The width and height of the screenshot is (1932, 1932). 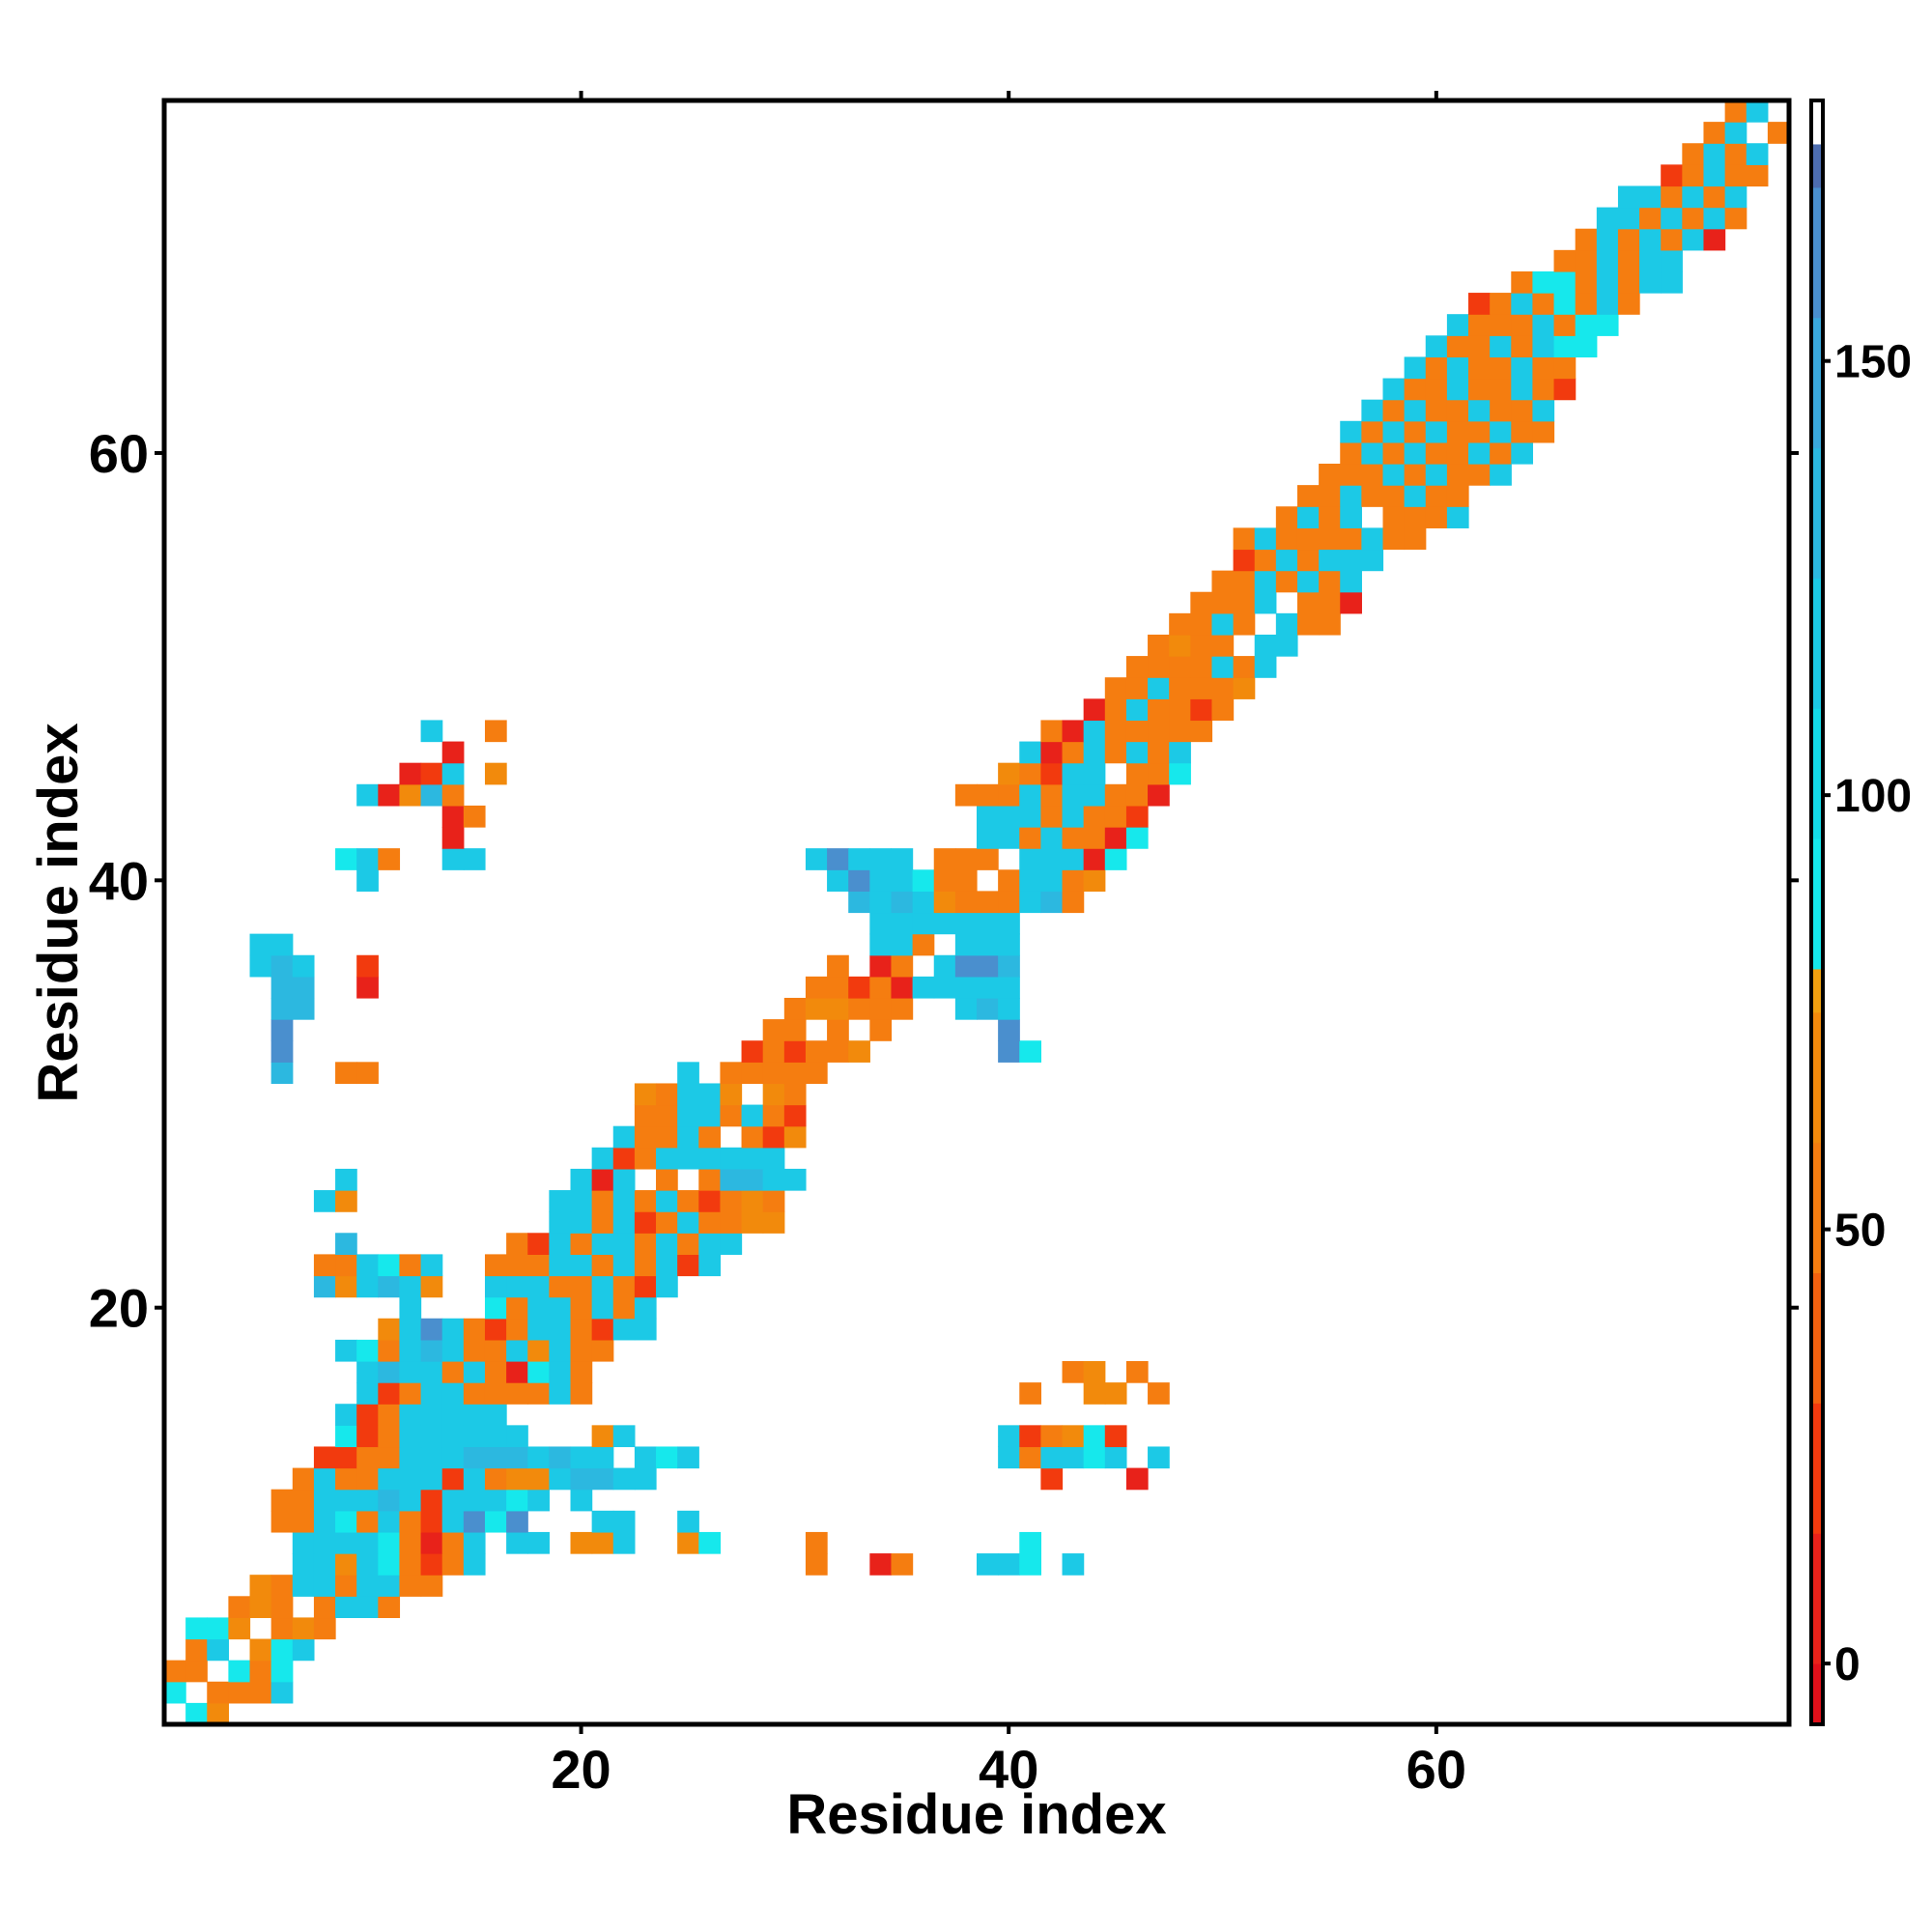 What do you see at coordinates (1817, 1208) in the screenshot?
I see `colorbar-band` at bounding box center [1817, 1208].